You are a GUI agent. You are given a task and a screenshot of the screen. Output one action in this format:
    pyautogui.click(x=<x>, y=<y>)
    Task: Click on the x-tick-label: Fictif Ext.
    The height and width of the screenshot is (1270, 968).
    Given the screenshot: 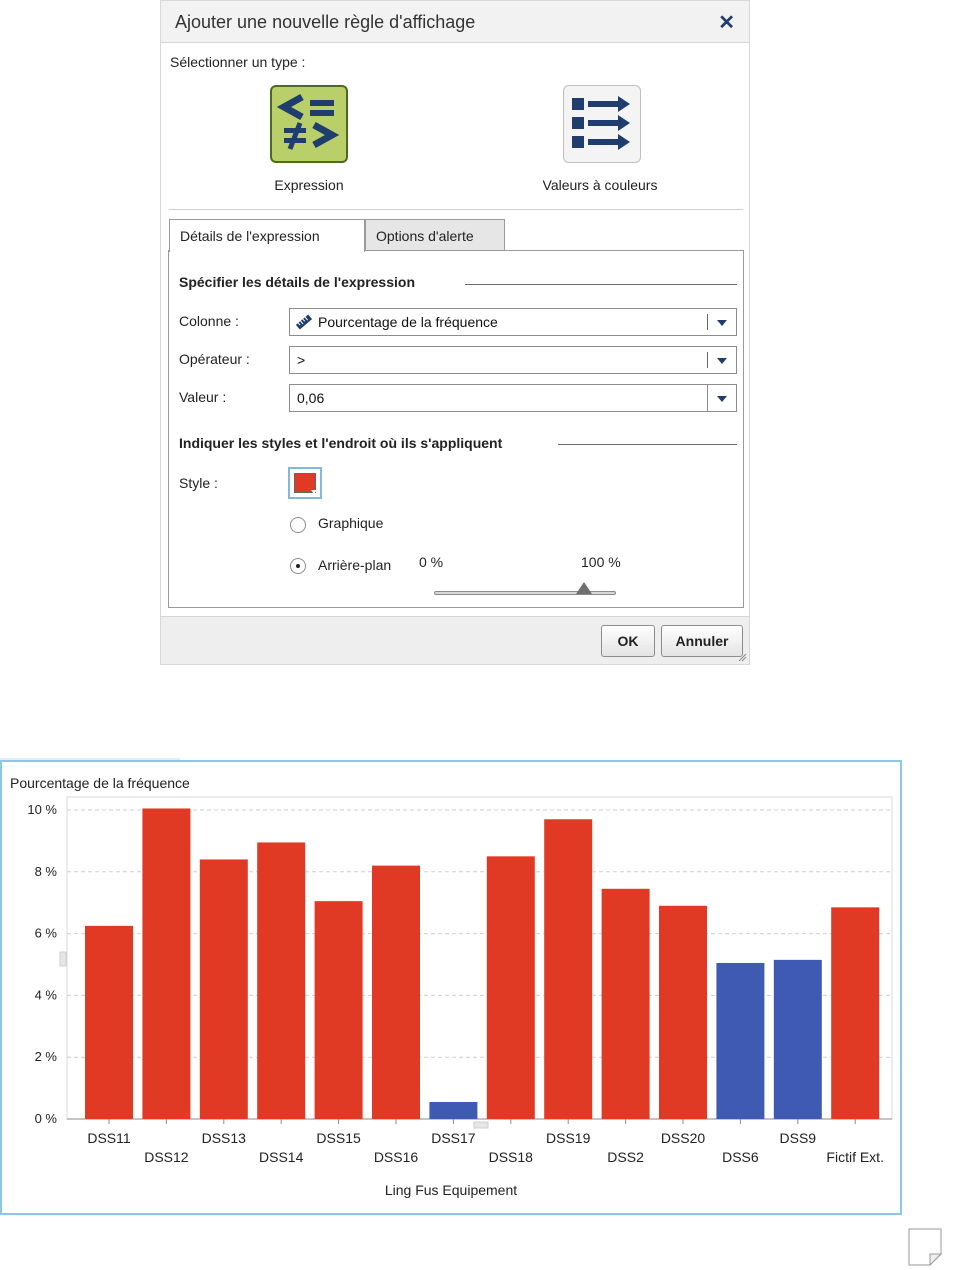 What is the action you would take?
    pyautogui.click(x=855, y=1157)
    